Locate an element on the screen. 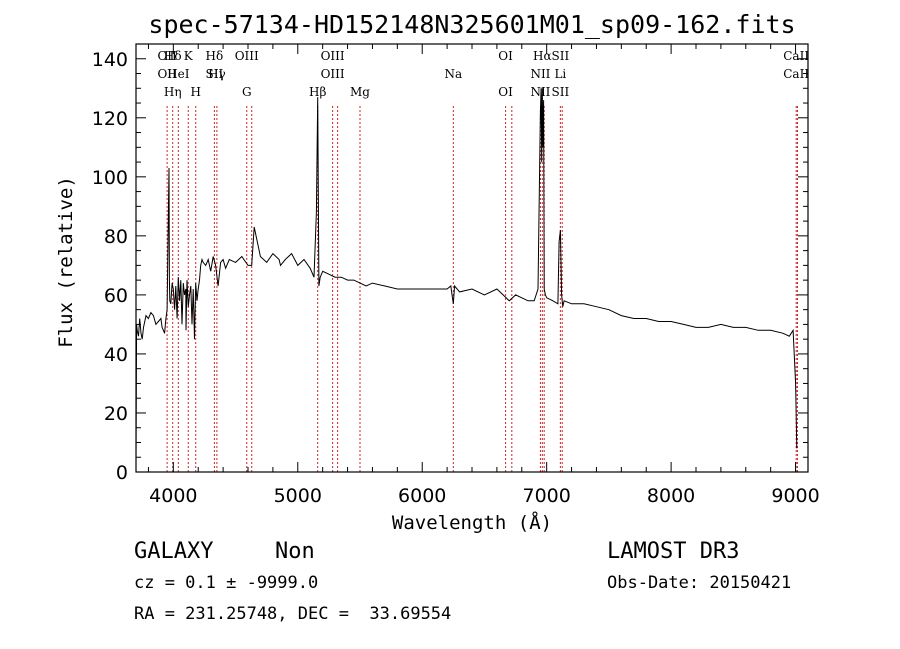 The width and height of the screenshot is (900, 649). x-tick-label: 6000 is located at coordinates (422, 496).